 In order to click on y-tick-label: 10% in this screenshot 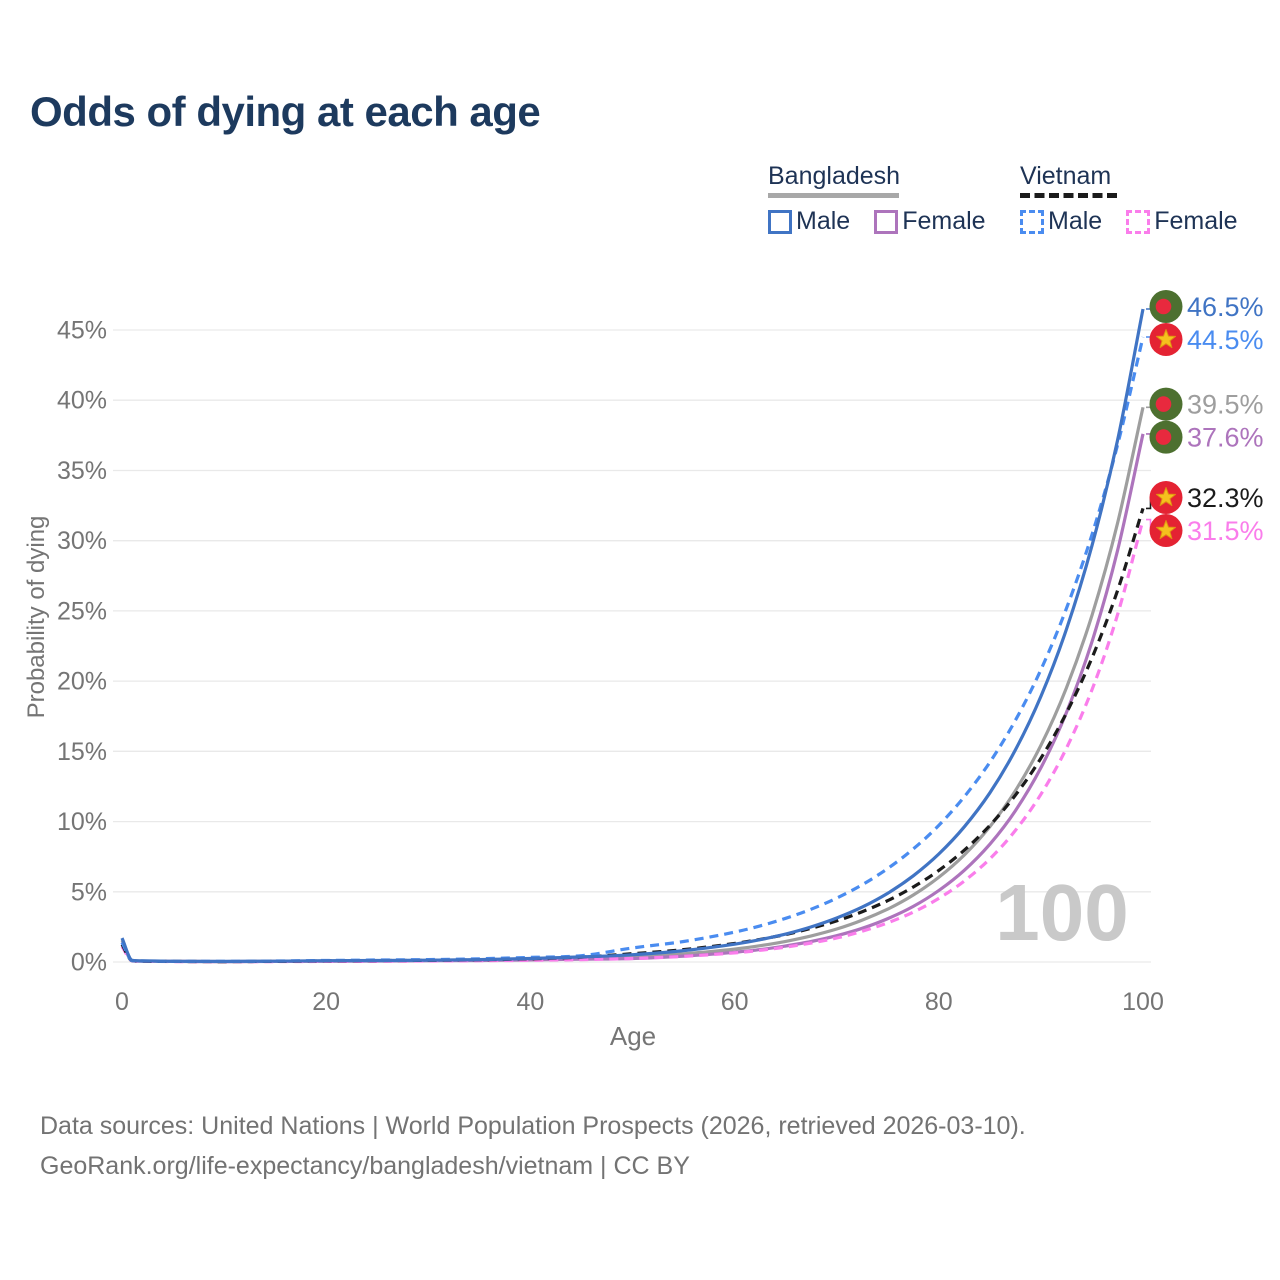, I will do `click(82, 822)`.